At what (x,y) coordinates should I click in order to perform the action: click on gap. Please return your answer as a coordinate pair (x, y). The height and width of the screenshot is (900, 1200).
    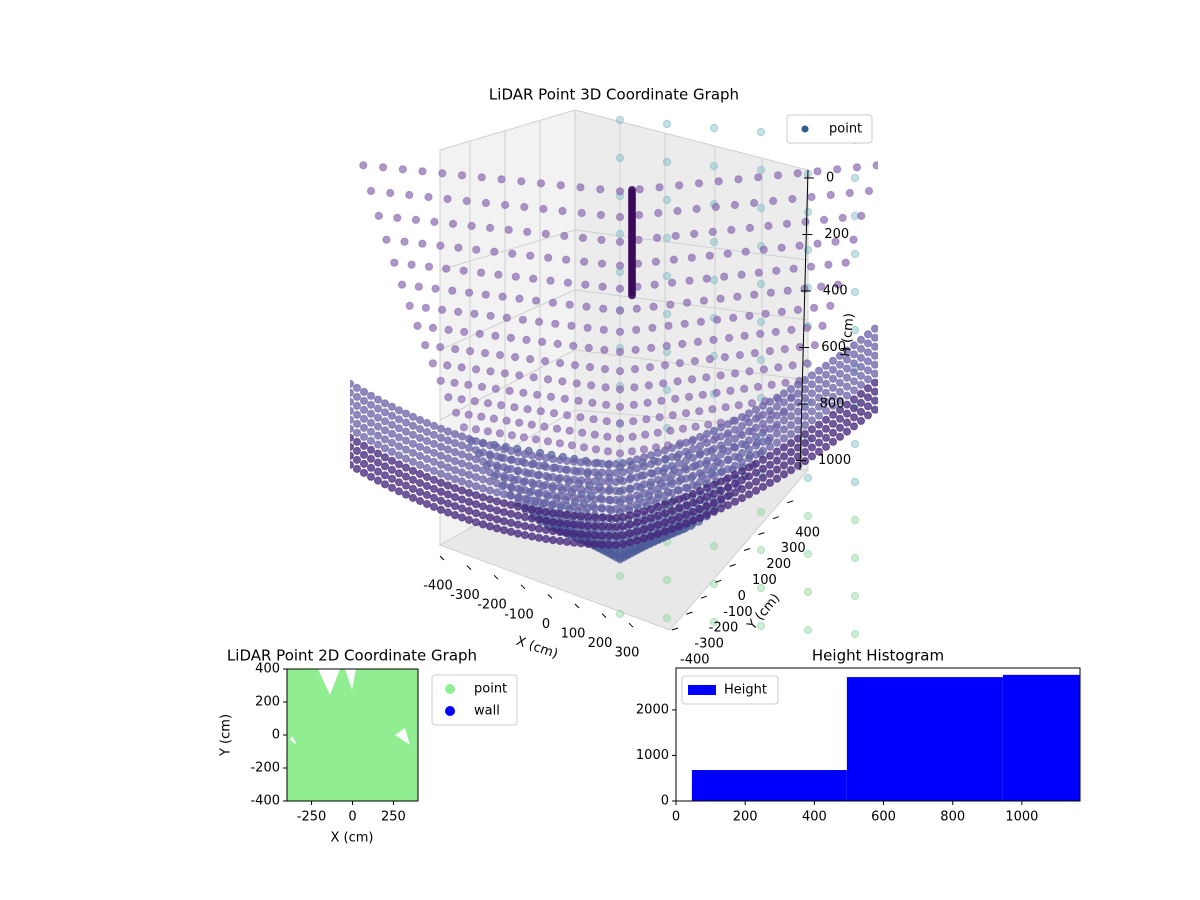
    Looking at the image, I should click on (350, 679).